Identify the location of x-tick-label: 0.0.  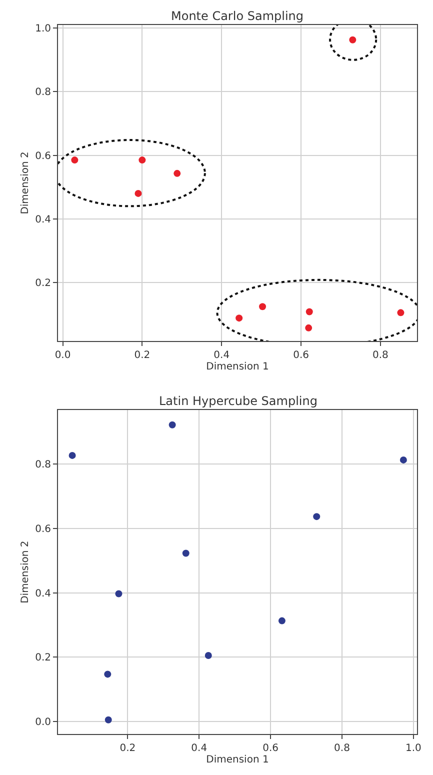
(62, 355).